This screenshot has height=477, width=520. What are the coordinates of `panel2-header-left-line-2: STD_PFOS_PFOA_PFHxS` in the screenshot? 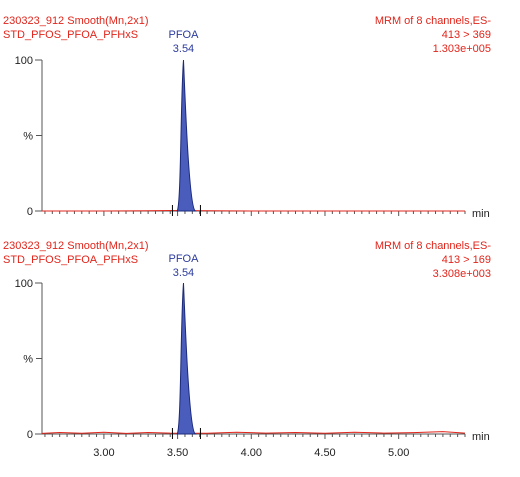 It's located at (70, 260).